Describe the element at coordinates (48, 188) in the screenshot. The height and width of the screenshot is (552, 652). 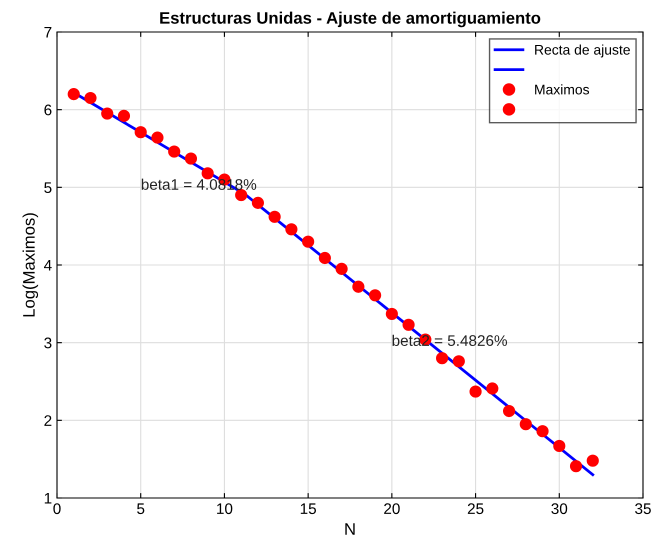
I see `y-tick-label: 5` at that location.